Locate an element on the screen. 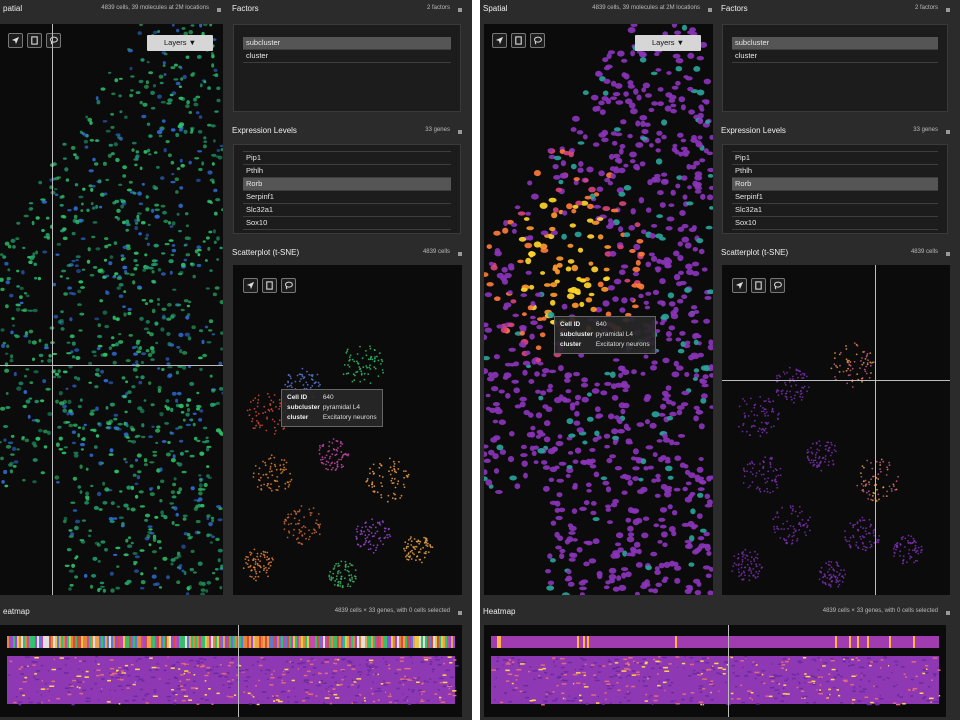 The height and width of the screenshot is (720, 960). scatterplot-view is located at coordinates (836, 430).